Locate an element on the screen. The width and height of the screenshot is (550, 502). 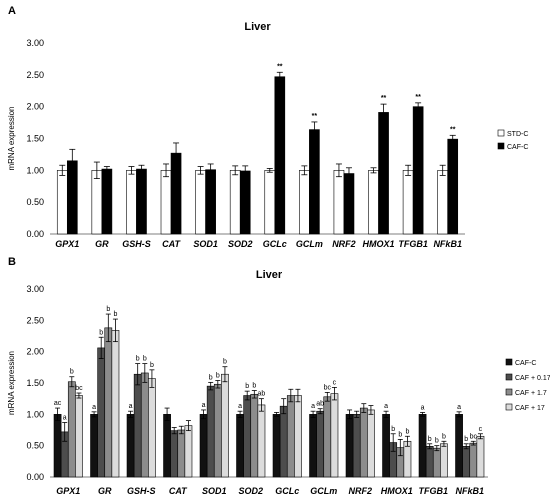
significance-letter: ab is located at coordinates (320, 404).